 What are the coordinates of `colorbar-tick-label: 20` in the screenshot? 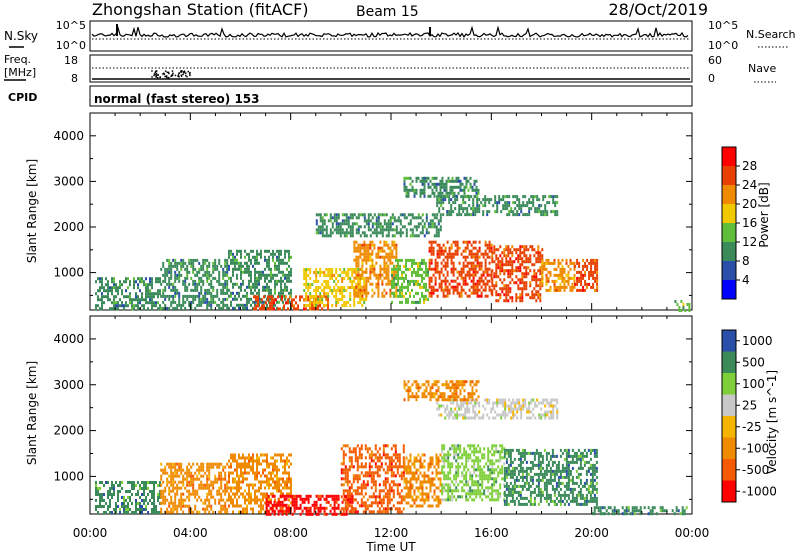 It's located at (749, 204).